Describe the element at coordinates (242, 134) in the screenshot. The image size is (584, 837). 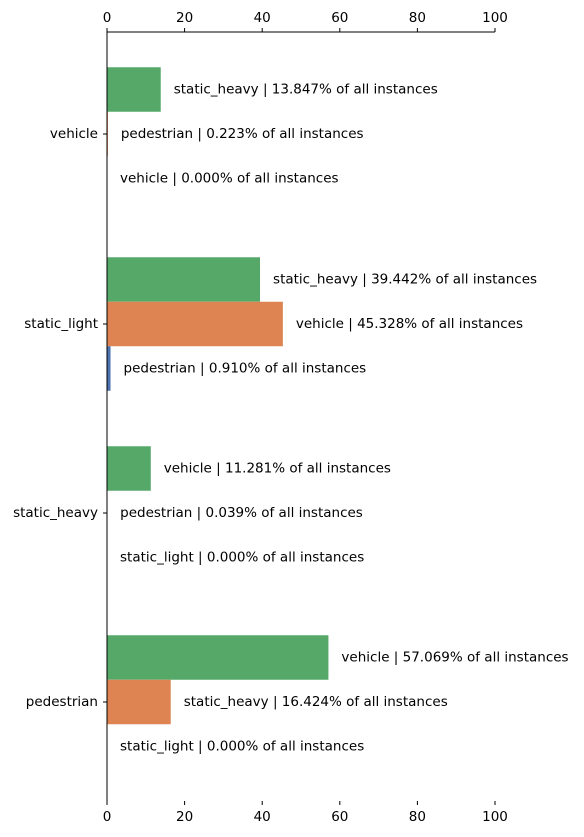
I see `bar-label-vehicle-1: pedestrian | 0.223% of all instances` at that location.